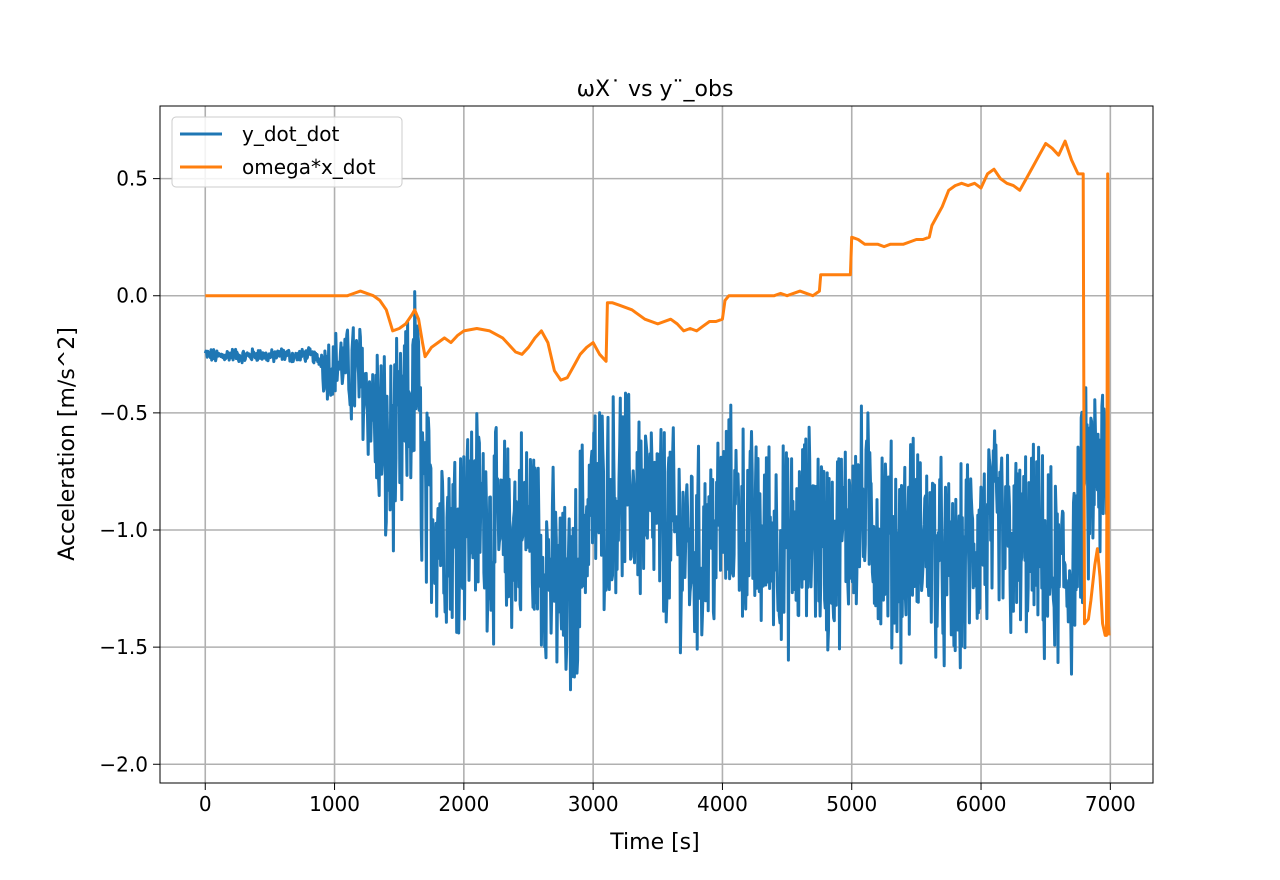 This screenshot has height=880, width=1280. Describe the element at coordinates (205, 804) in the screenshot. I see `x-tick-label: 0` at that location.